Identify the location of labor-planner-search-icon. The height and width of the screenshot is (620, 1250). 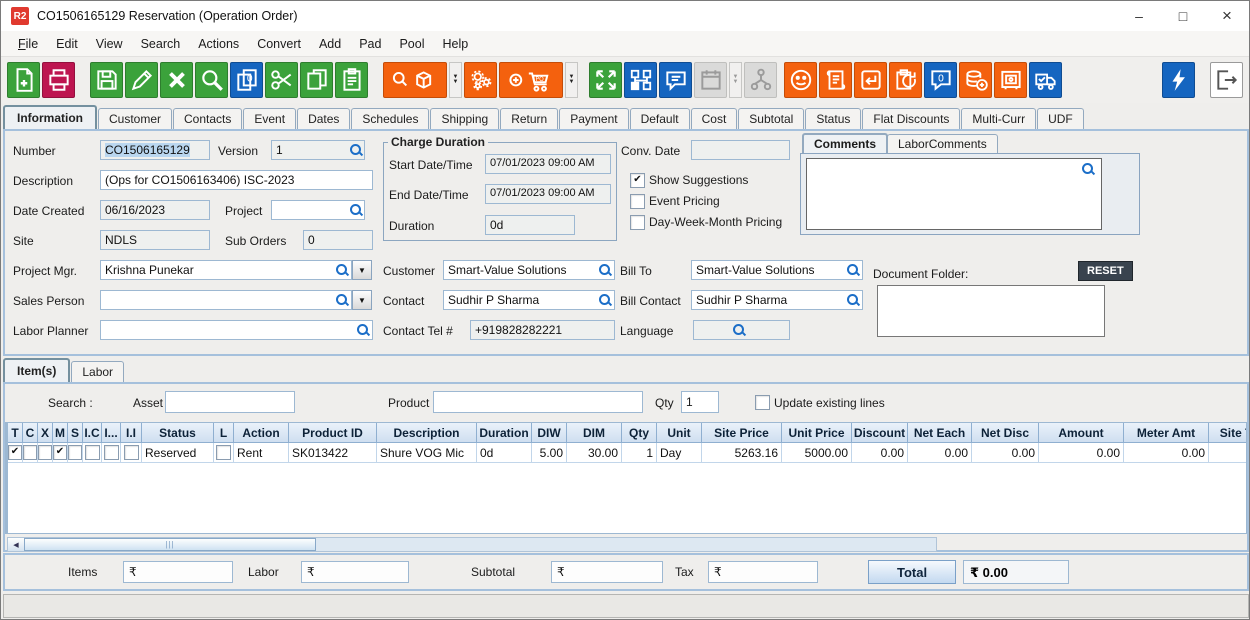
(362, 329).